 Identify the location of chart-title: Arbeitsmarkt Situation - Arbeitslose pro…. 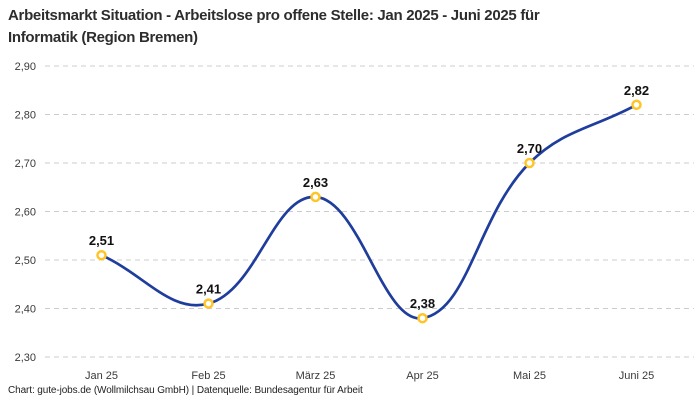
(350, 26).